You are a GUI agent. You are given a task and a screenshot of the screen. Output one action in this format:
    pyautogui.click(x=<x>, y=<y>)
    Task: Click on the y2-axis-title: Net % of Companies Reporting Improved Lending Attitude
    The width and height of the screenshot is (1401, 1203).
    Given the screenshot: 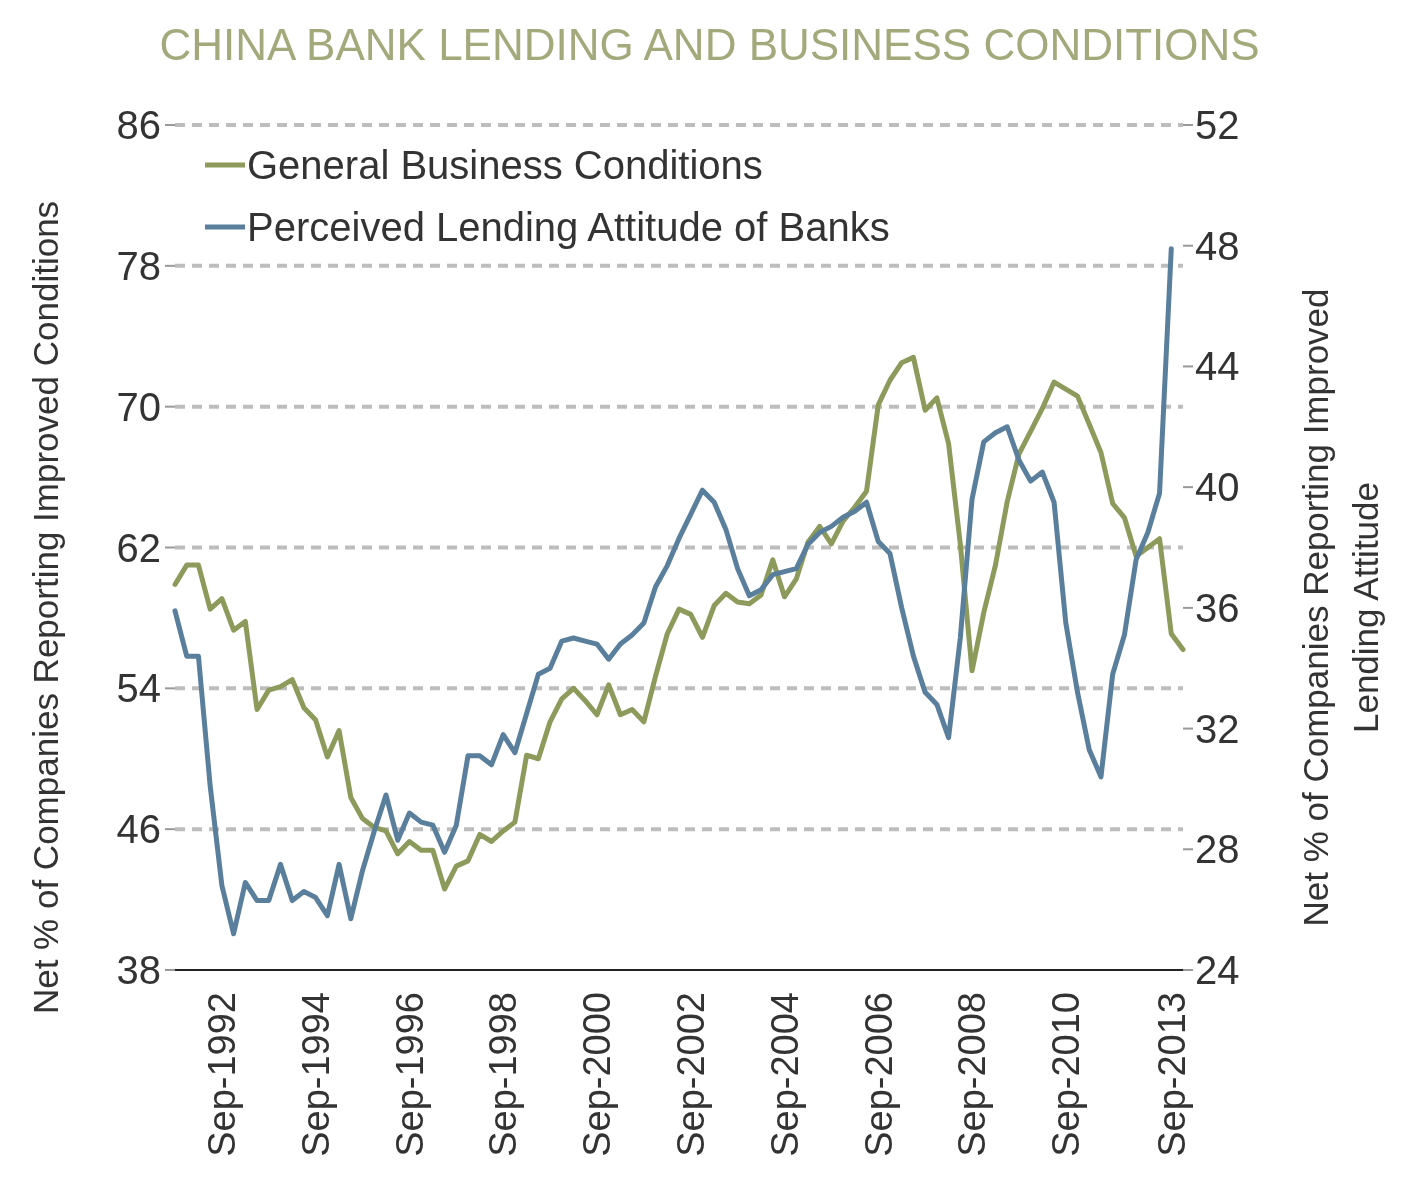 What is the action you would take?
    pyautogui.click(x=1340, y=607)
    